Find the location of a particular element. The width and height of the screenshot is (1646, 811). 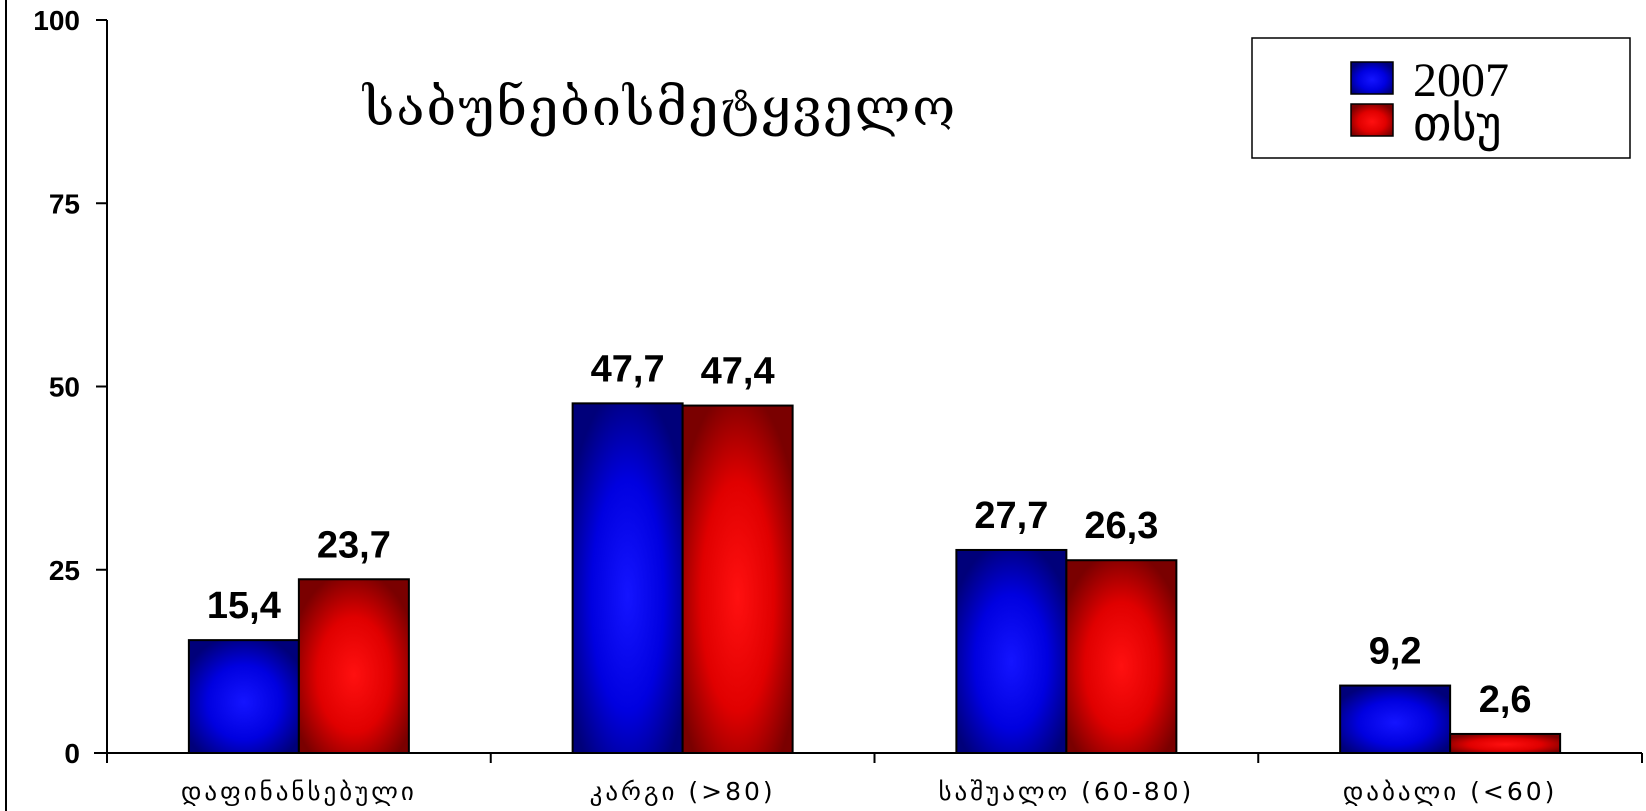

data-label: 2,6 is located at coordinates (1505, 700).